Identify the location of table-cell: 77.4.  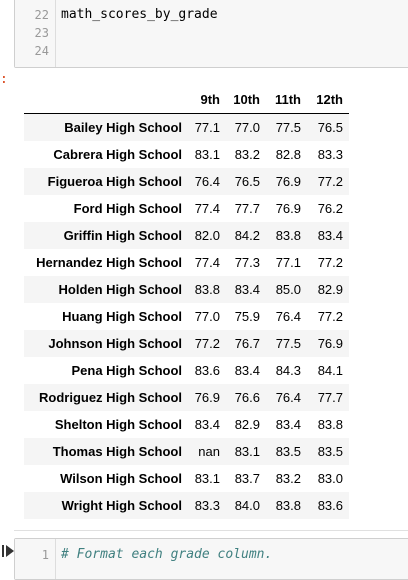
(207, 262).